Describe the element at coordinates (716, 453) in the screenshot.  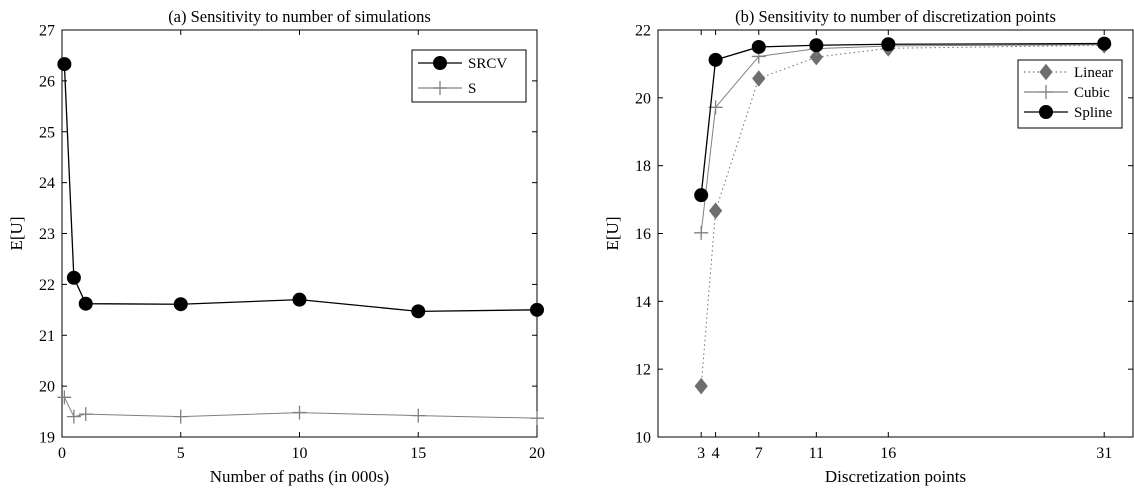
I see `x-tick-label: 4` at that location.